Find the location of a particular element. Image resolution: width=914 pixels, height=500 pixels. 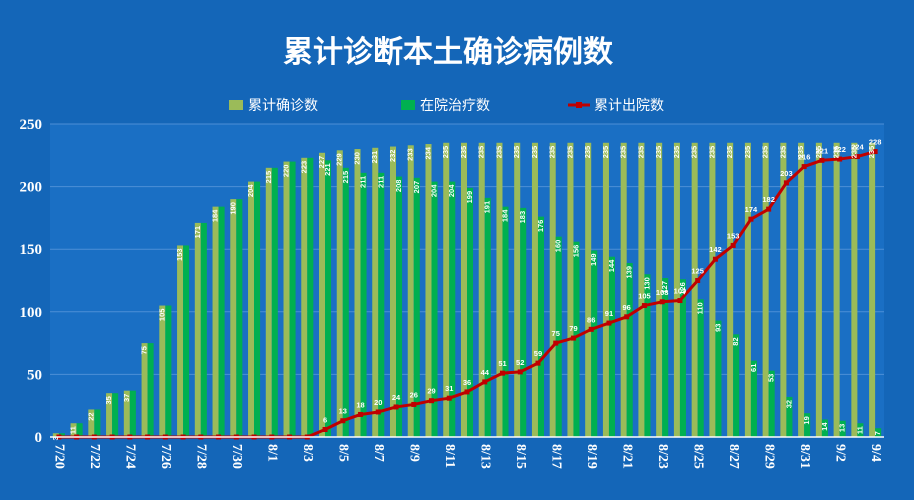

legend-swatch-cumulative-confirmed is located at coordinates (236, 105).